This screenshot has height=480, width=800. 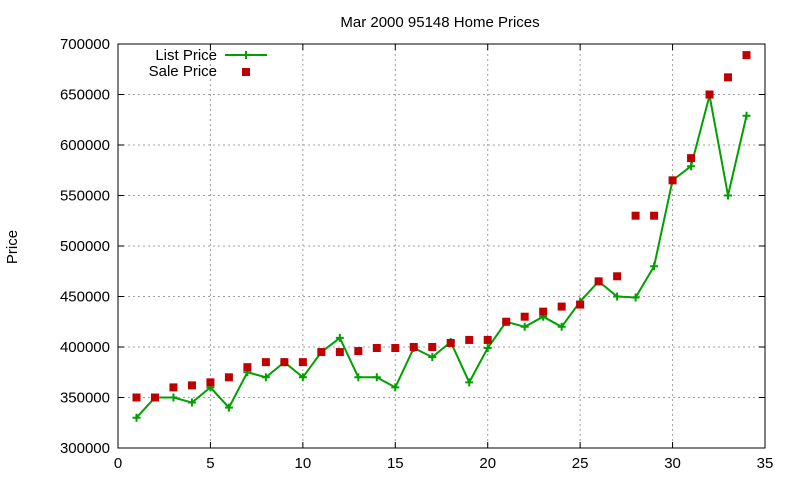 I want to click on y-tick-label: 450000, so click(x=85, y=297).